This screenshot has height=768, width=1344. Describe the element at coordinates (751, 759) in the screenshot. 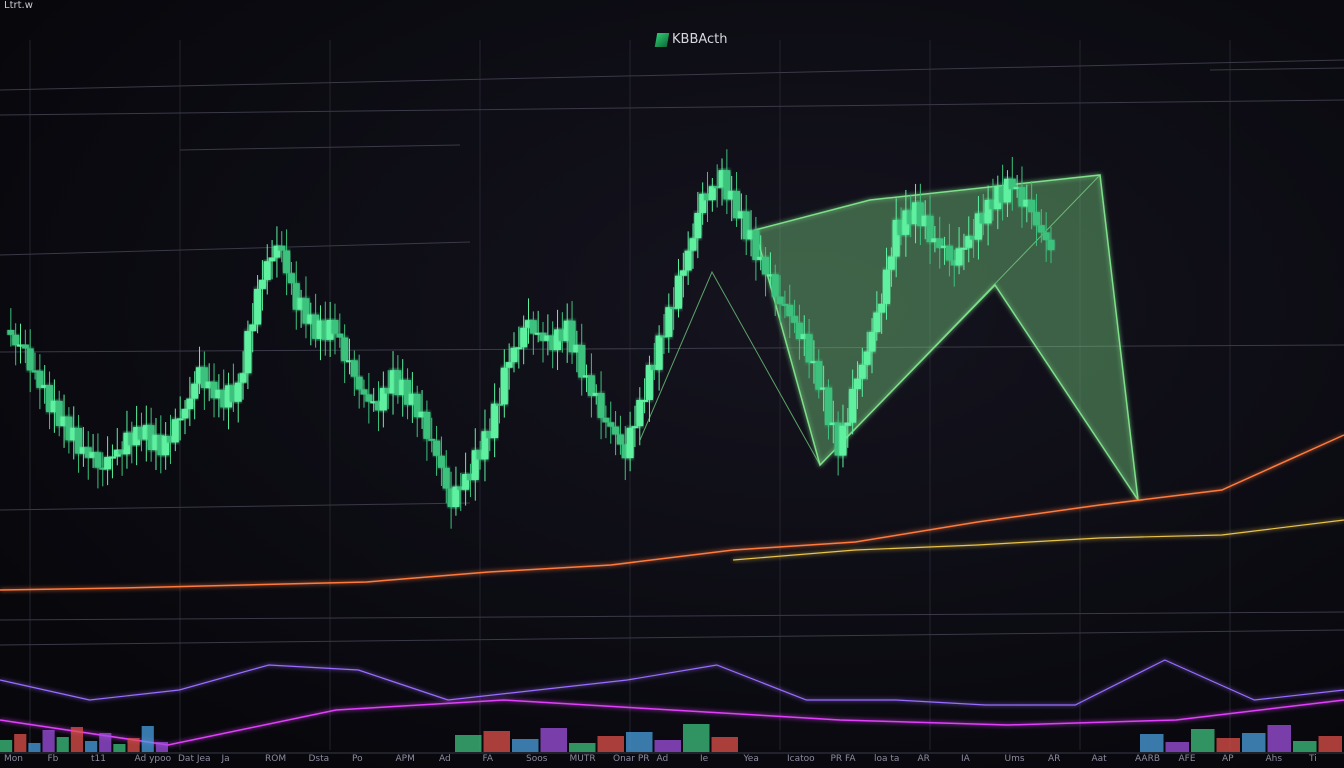

I see `x-tick-label: Yea` at that location.